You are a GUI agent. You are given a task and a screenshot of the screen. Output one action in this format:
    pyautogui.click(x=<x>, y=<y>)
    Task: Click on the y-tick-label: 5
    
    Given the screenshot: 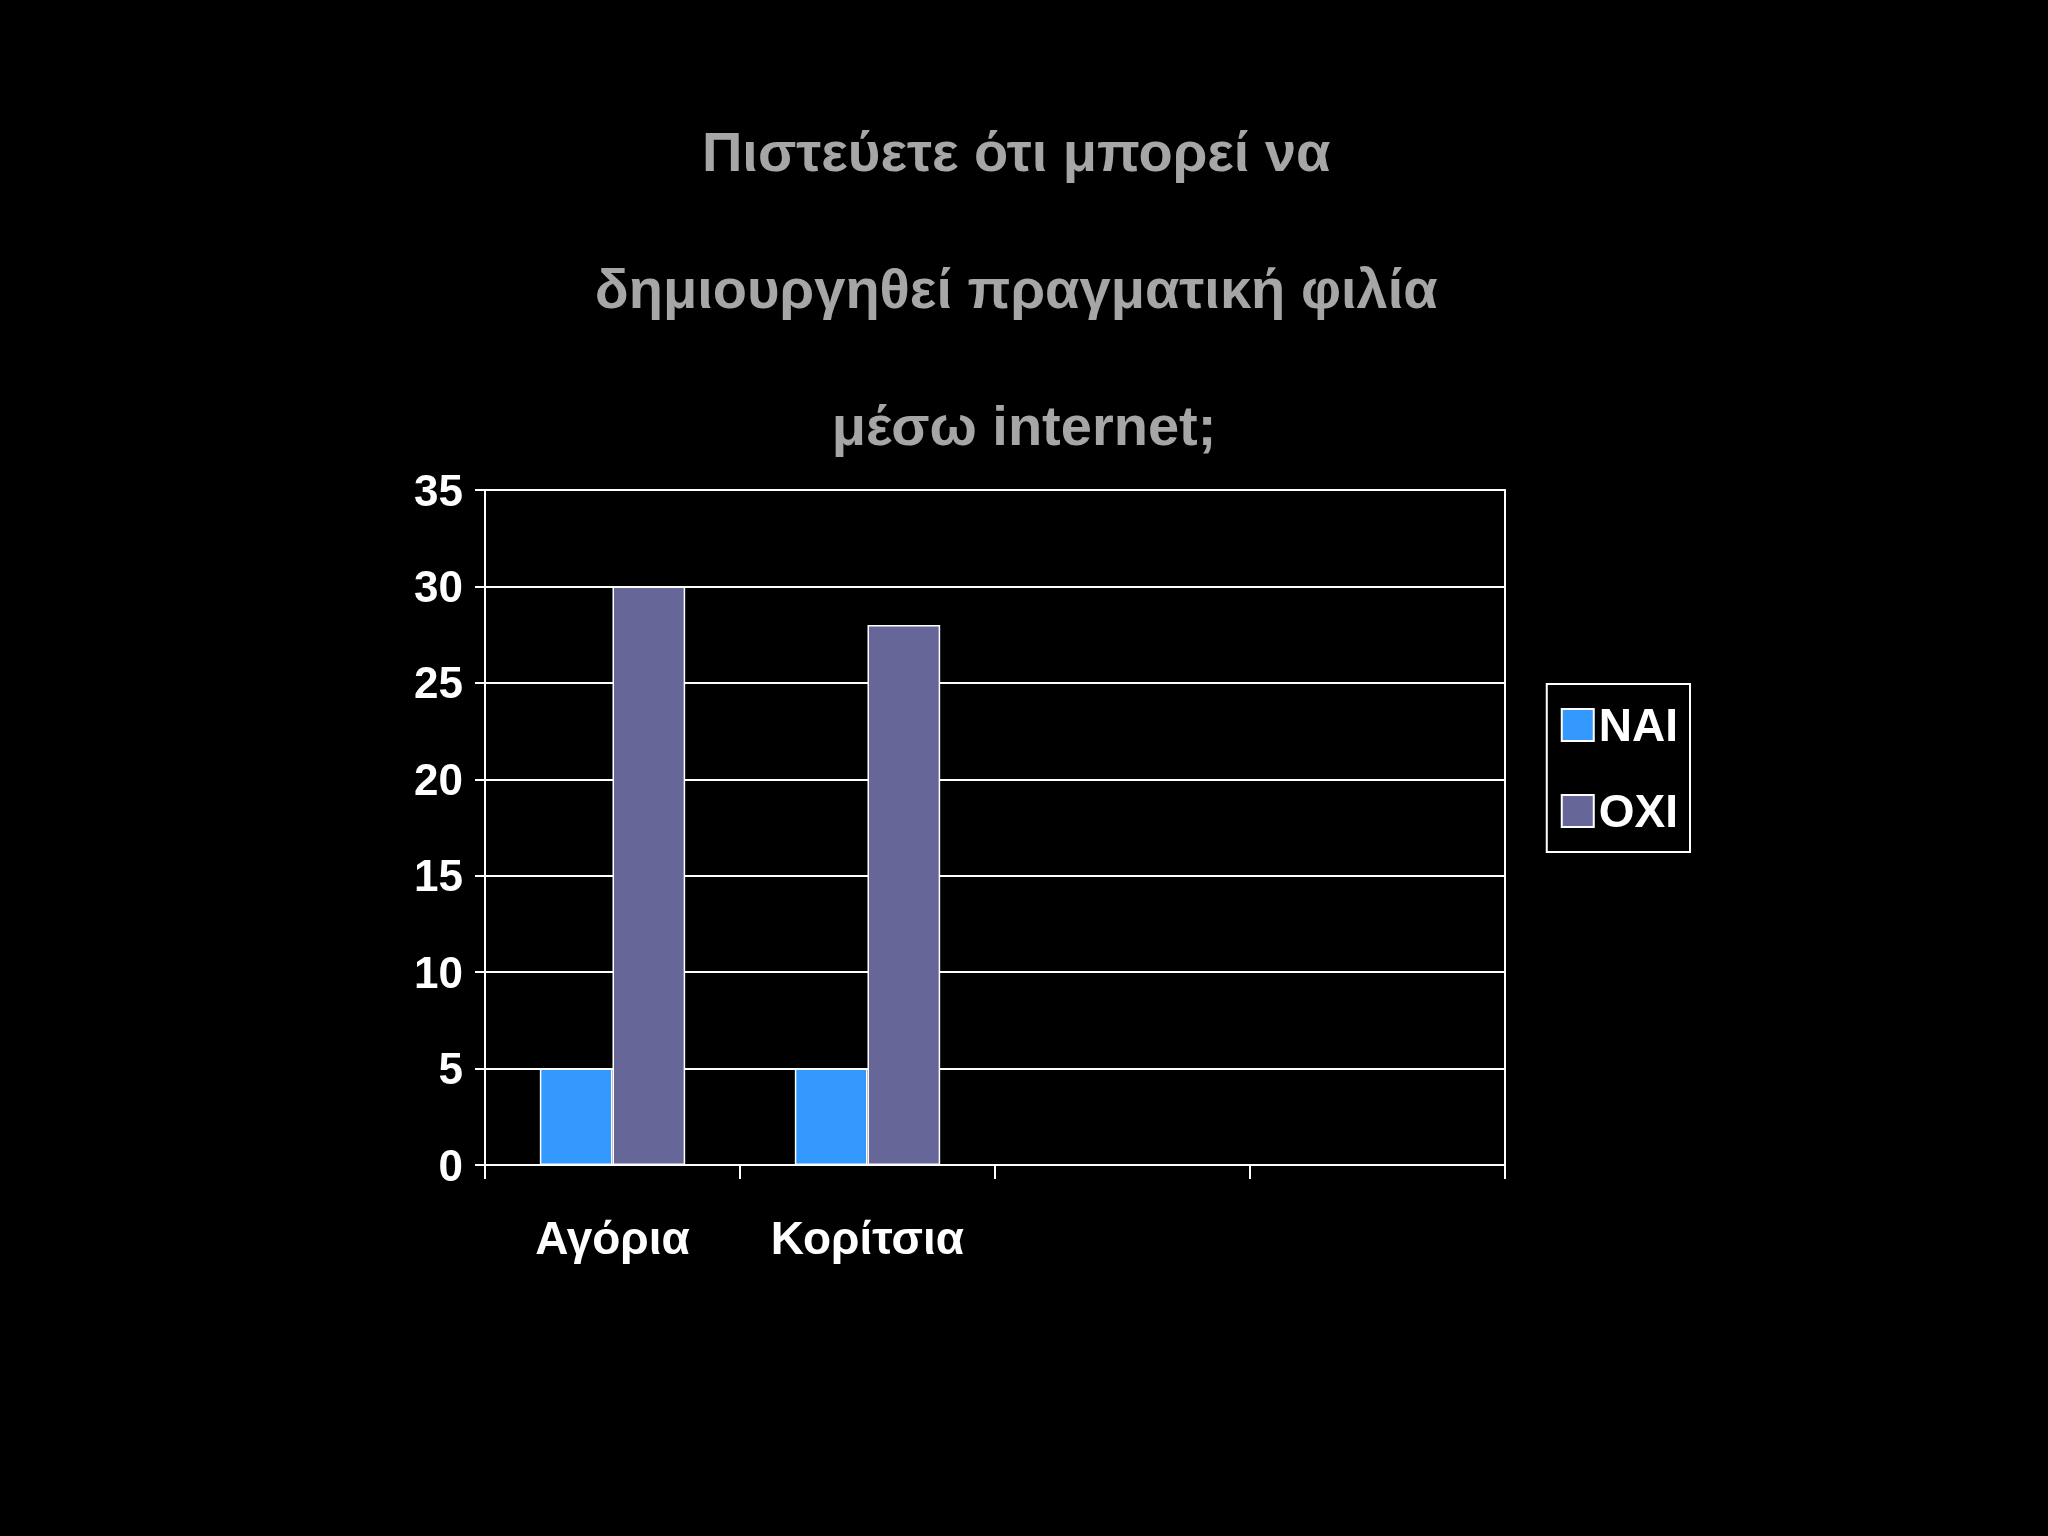 What is the action you would take?
    pyautogui.click(x=450, y=1069)
    